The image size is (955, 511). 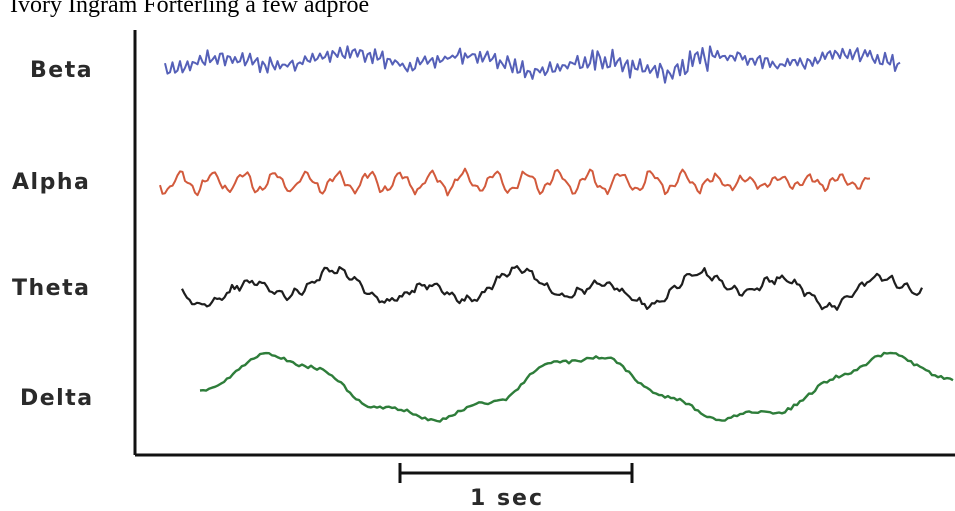 What do you see at coordinates (516, 473) in the screenshot?
I see `time-scale-bar` at bounding box center [516, 473].